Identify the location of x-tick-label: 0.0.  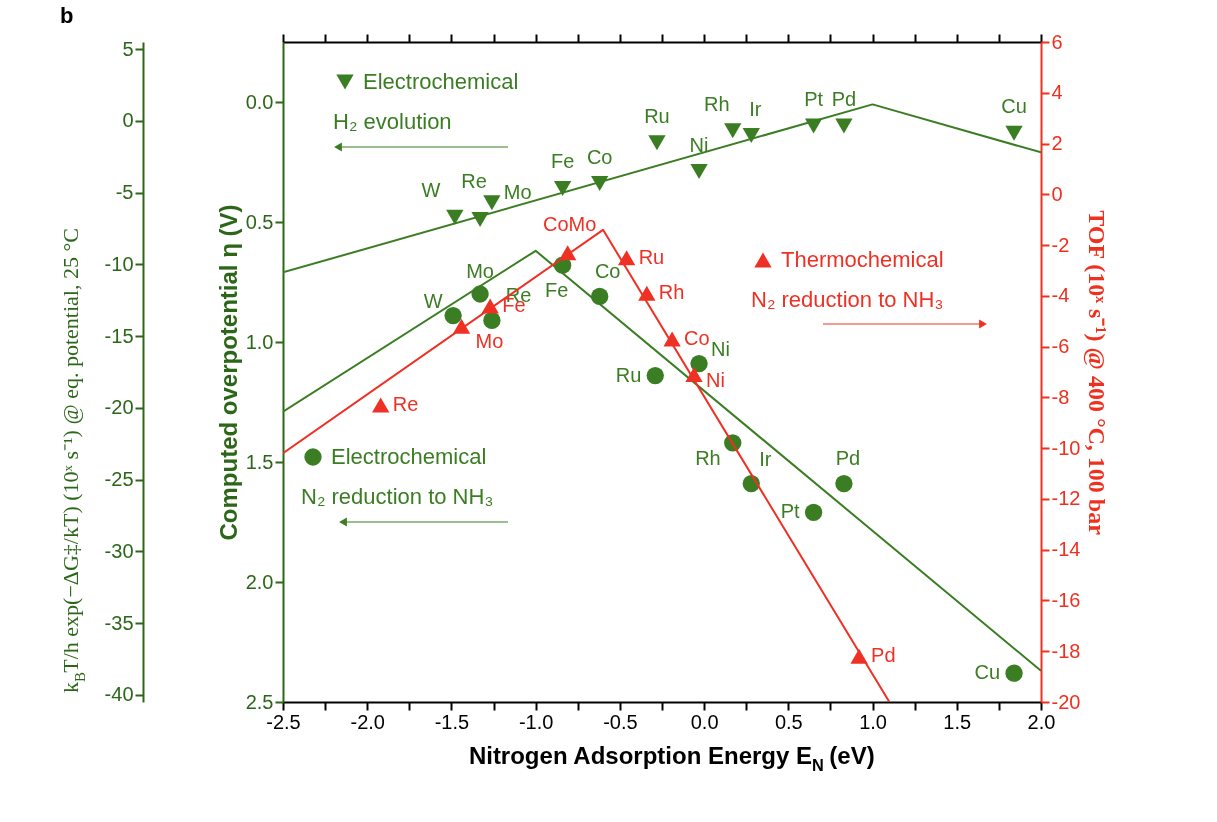
(704, 721).